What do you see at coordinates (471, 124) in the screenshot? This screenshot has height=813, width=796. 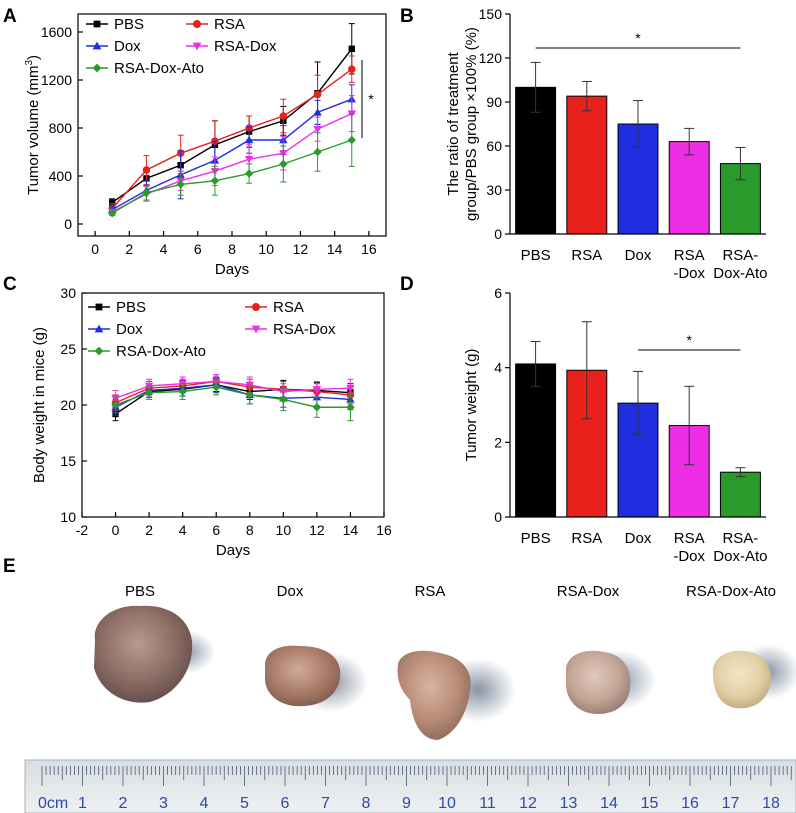 I see `y-axis-label-line2: group/PBS group ×100% (%)` at bounding box center [471, 124].